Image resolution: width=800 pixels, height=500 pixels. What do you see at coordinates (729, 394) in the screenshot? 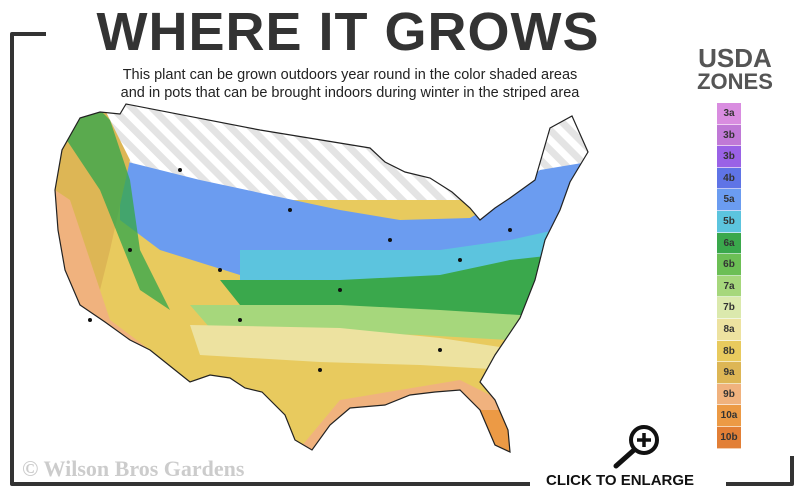
I see `legend-zone-9b: 9b` at bounding box center [729, 394].